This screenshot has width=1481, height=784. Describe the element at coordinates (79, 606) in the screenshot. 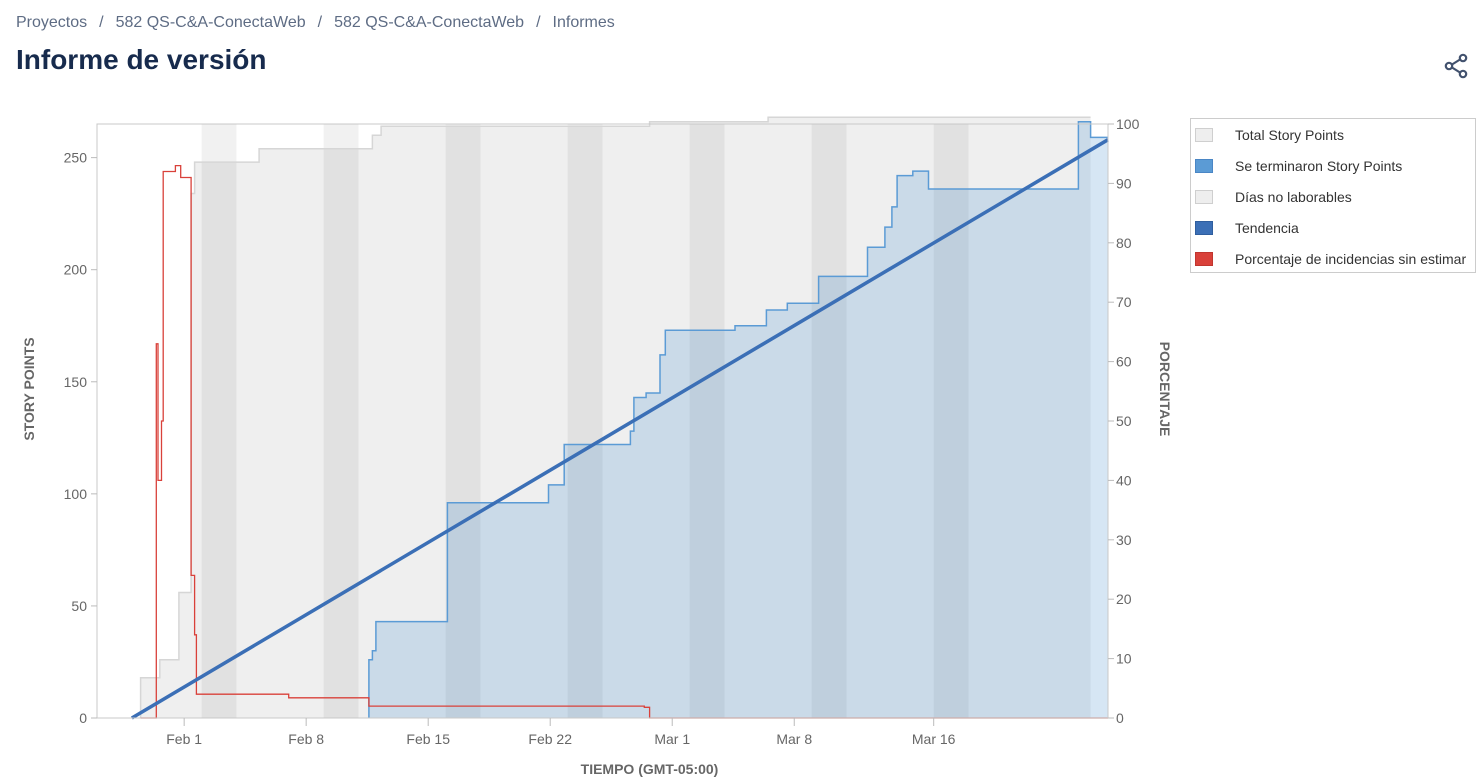

I see `y-axis-tick-label: 50` at that location.